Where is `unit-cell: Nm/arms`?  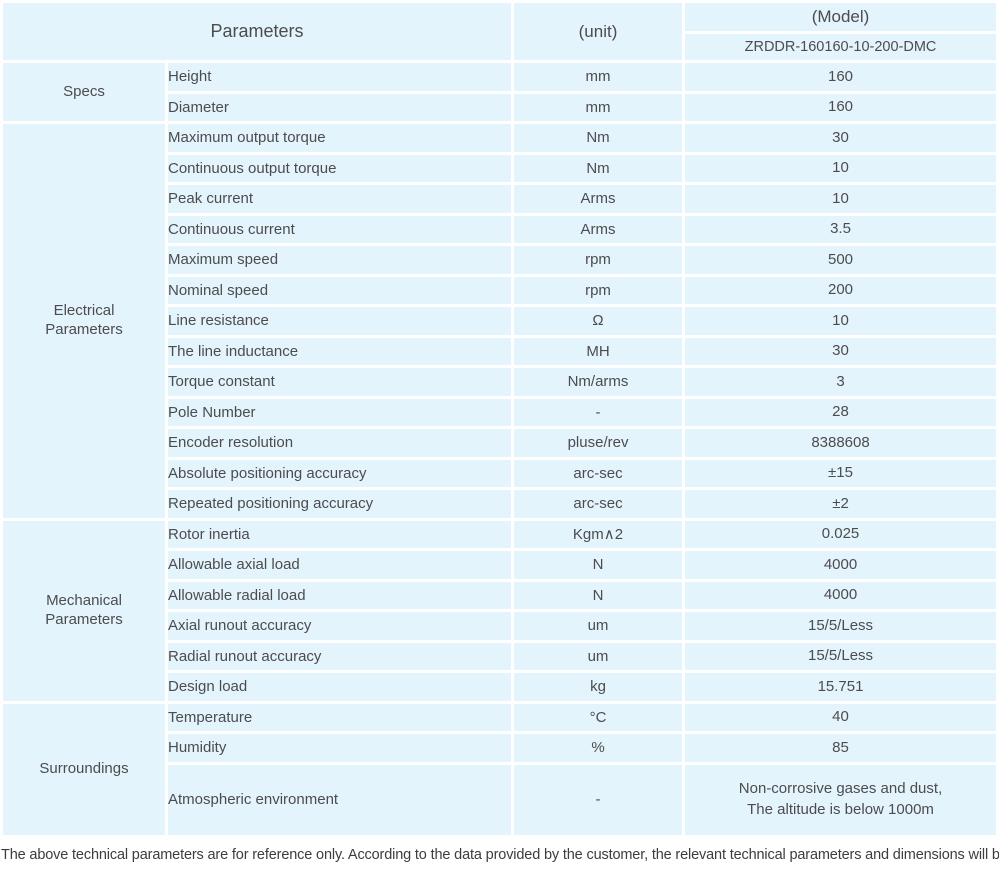
unit-cell: Nm/arms is located at coordinates (598, 382).